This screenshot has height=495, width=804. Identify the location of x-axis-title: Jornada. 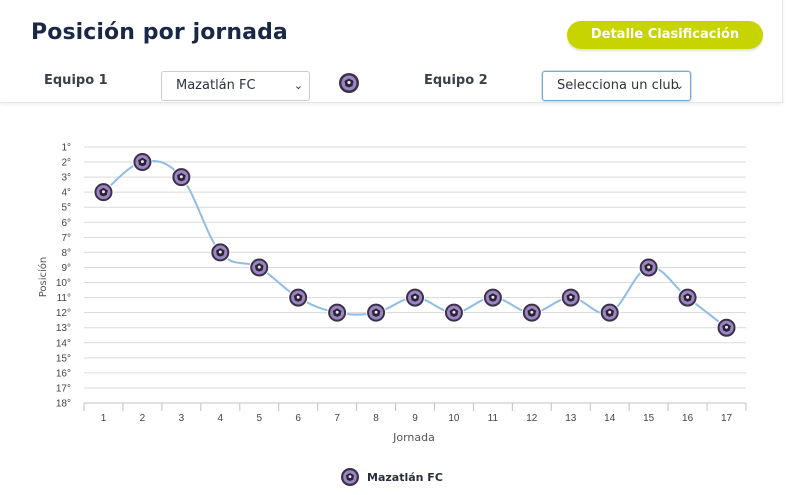
(413, 437).